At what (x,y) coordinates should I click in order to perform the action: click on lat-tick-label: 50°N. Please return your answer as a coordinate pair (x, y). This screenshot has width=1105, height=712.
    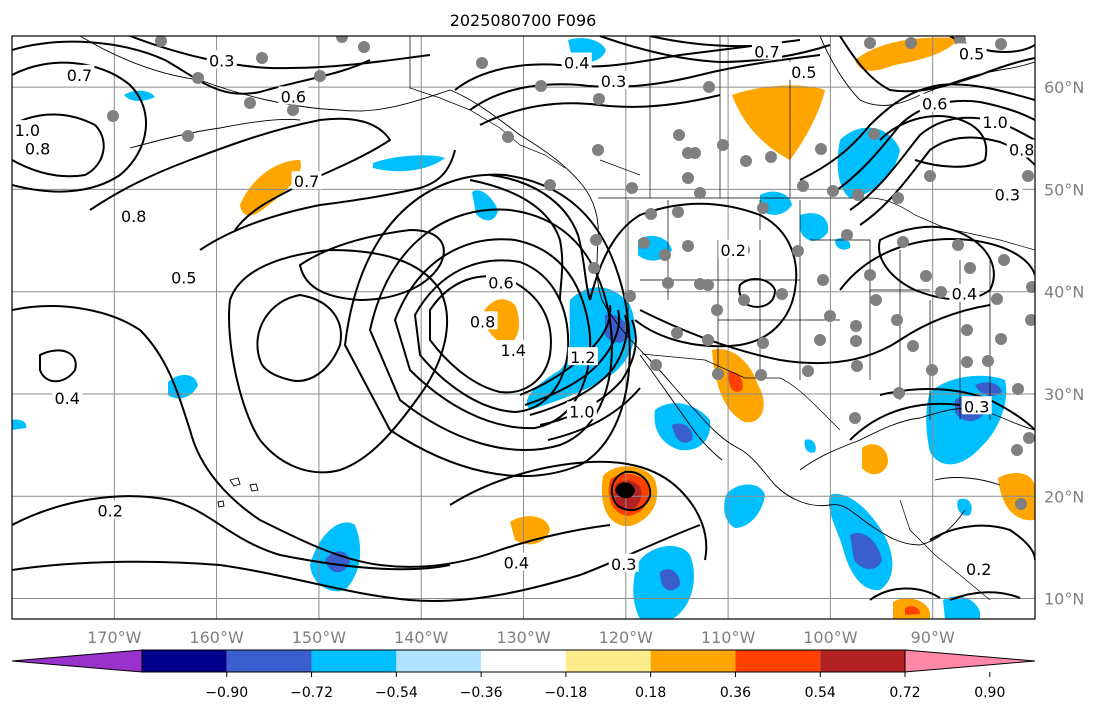
    Looking at the image, I should click on (1064, 189).